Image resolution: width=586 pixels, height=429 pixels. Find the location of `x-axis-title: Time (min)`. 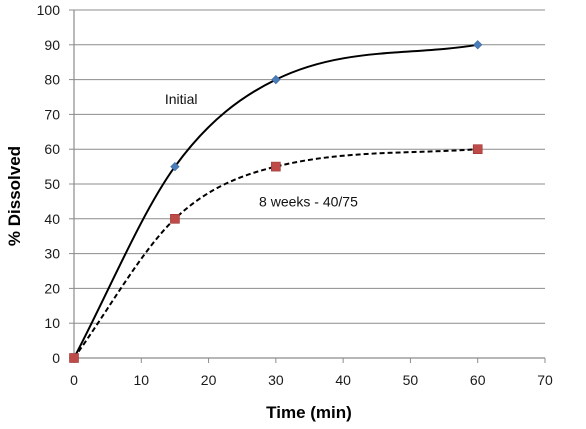

x-axis-title: Time (min) is located at coordinates (309, 412).